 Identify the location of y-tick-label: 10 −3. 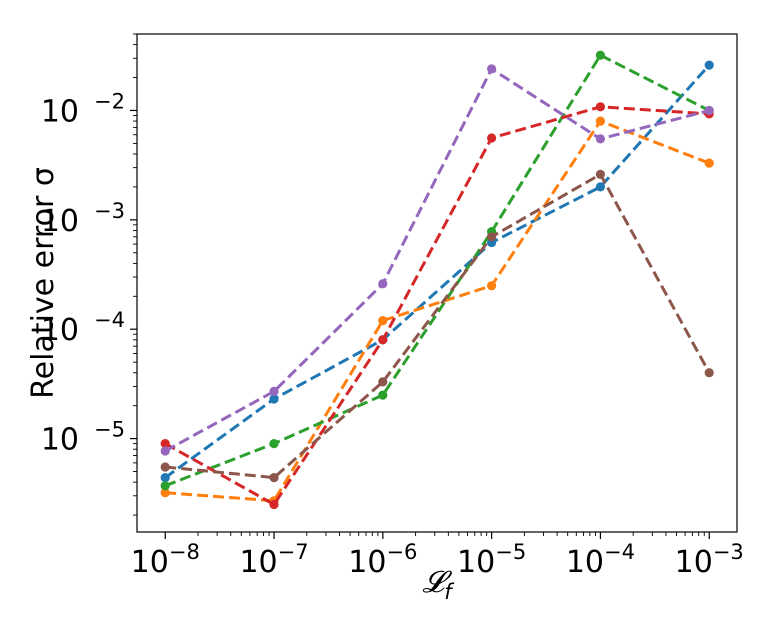
(83, 219).